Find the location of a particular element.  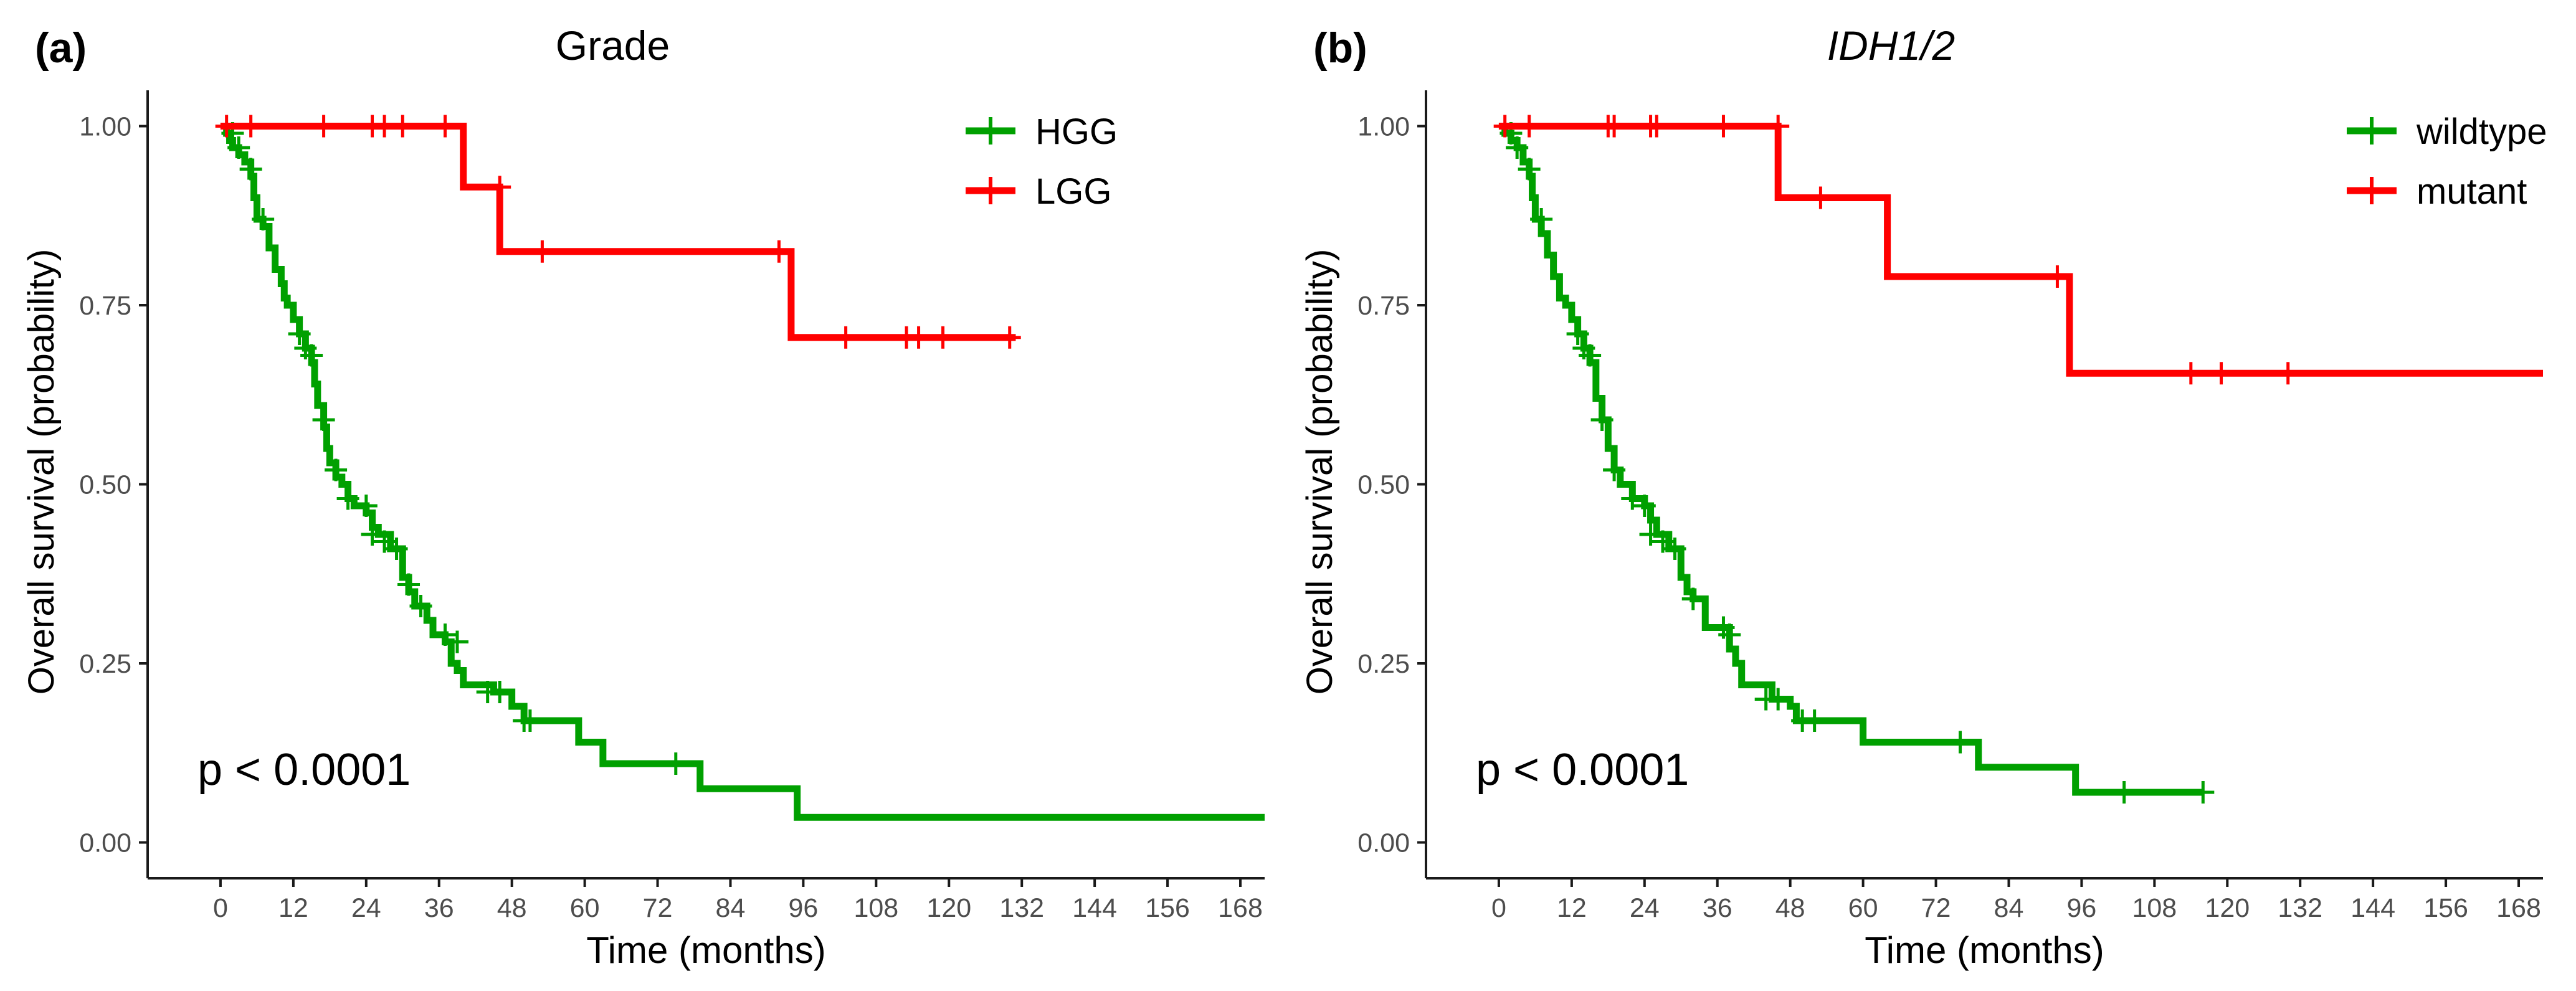

survival-curve-lgg is located at coordinates (618, 232).